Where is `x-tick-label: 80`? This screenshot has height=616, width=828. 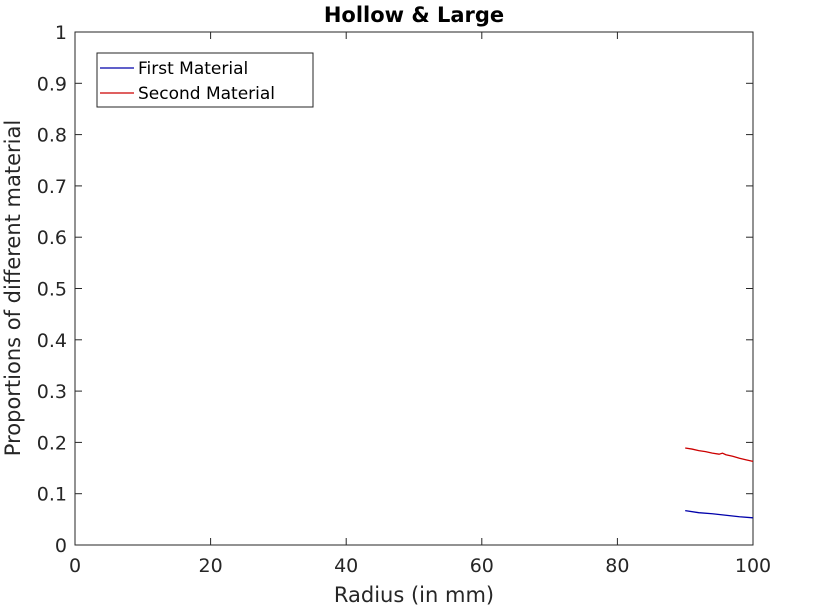
x-tick-label: 80 is located at coordinates (617, 566).